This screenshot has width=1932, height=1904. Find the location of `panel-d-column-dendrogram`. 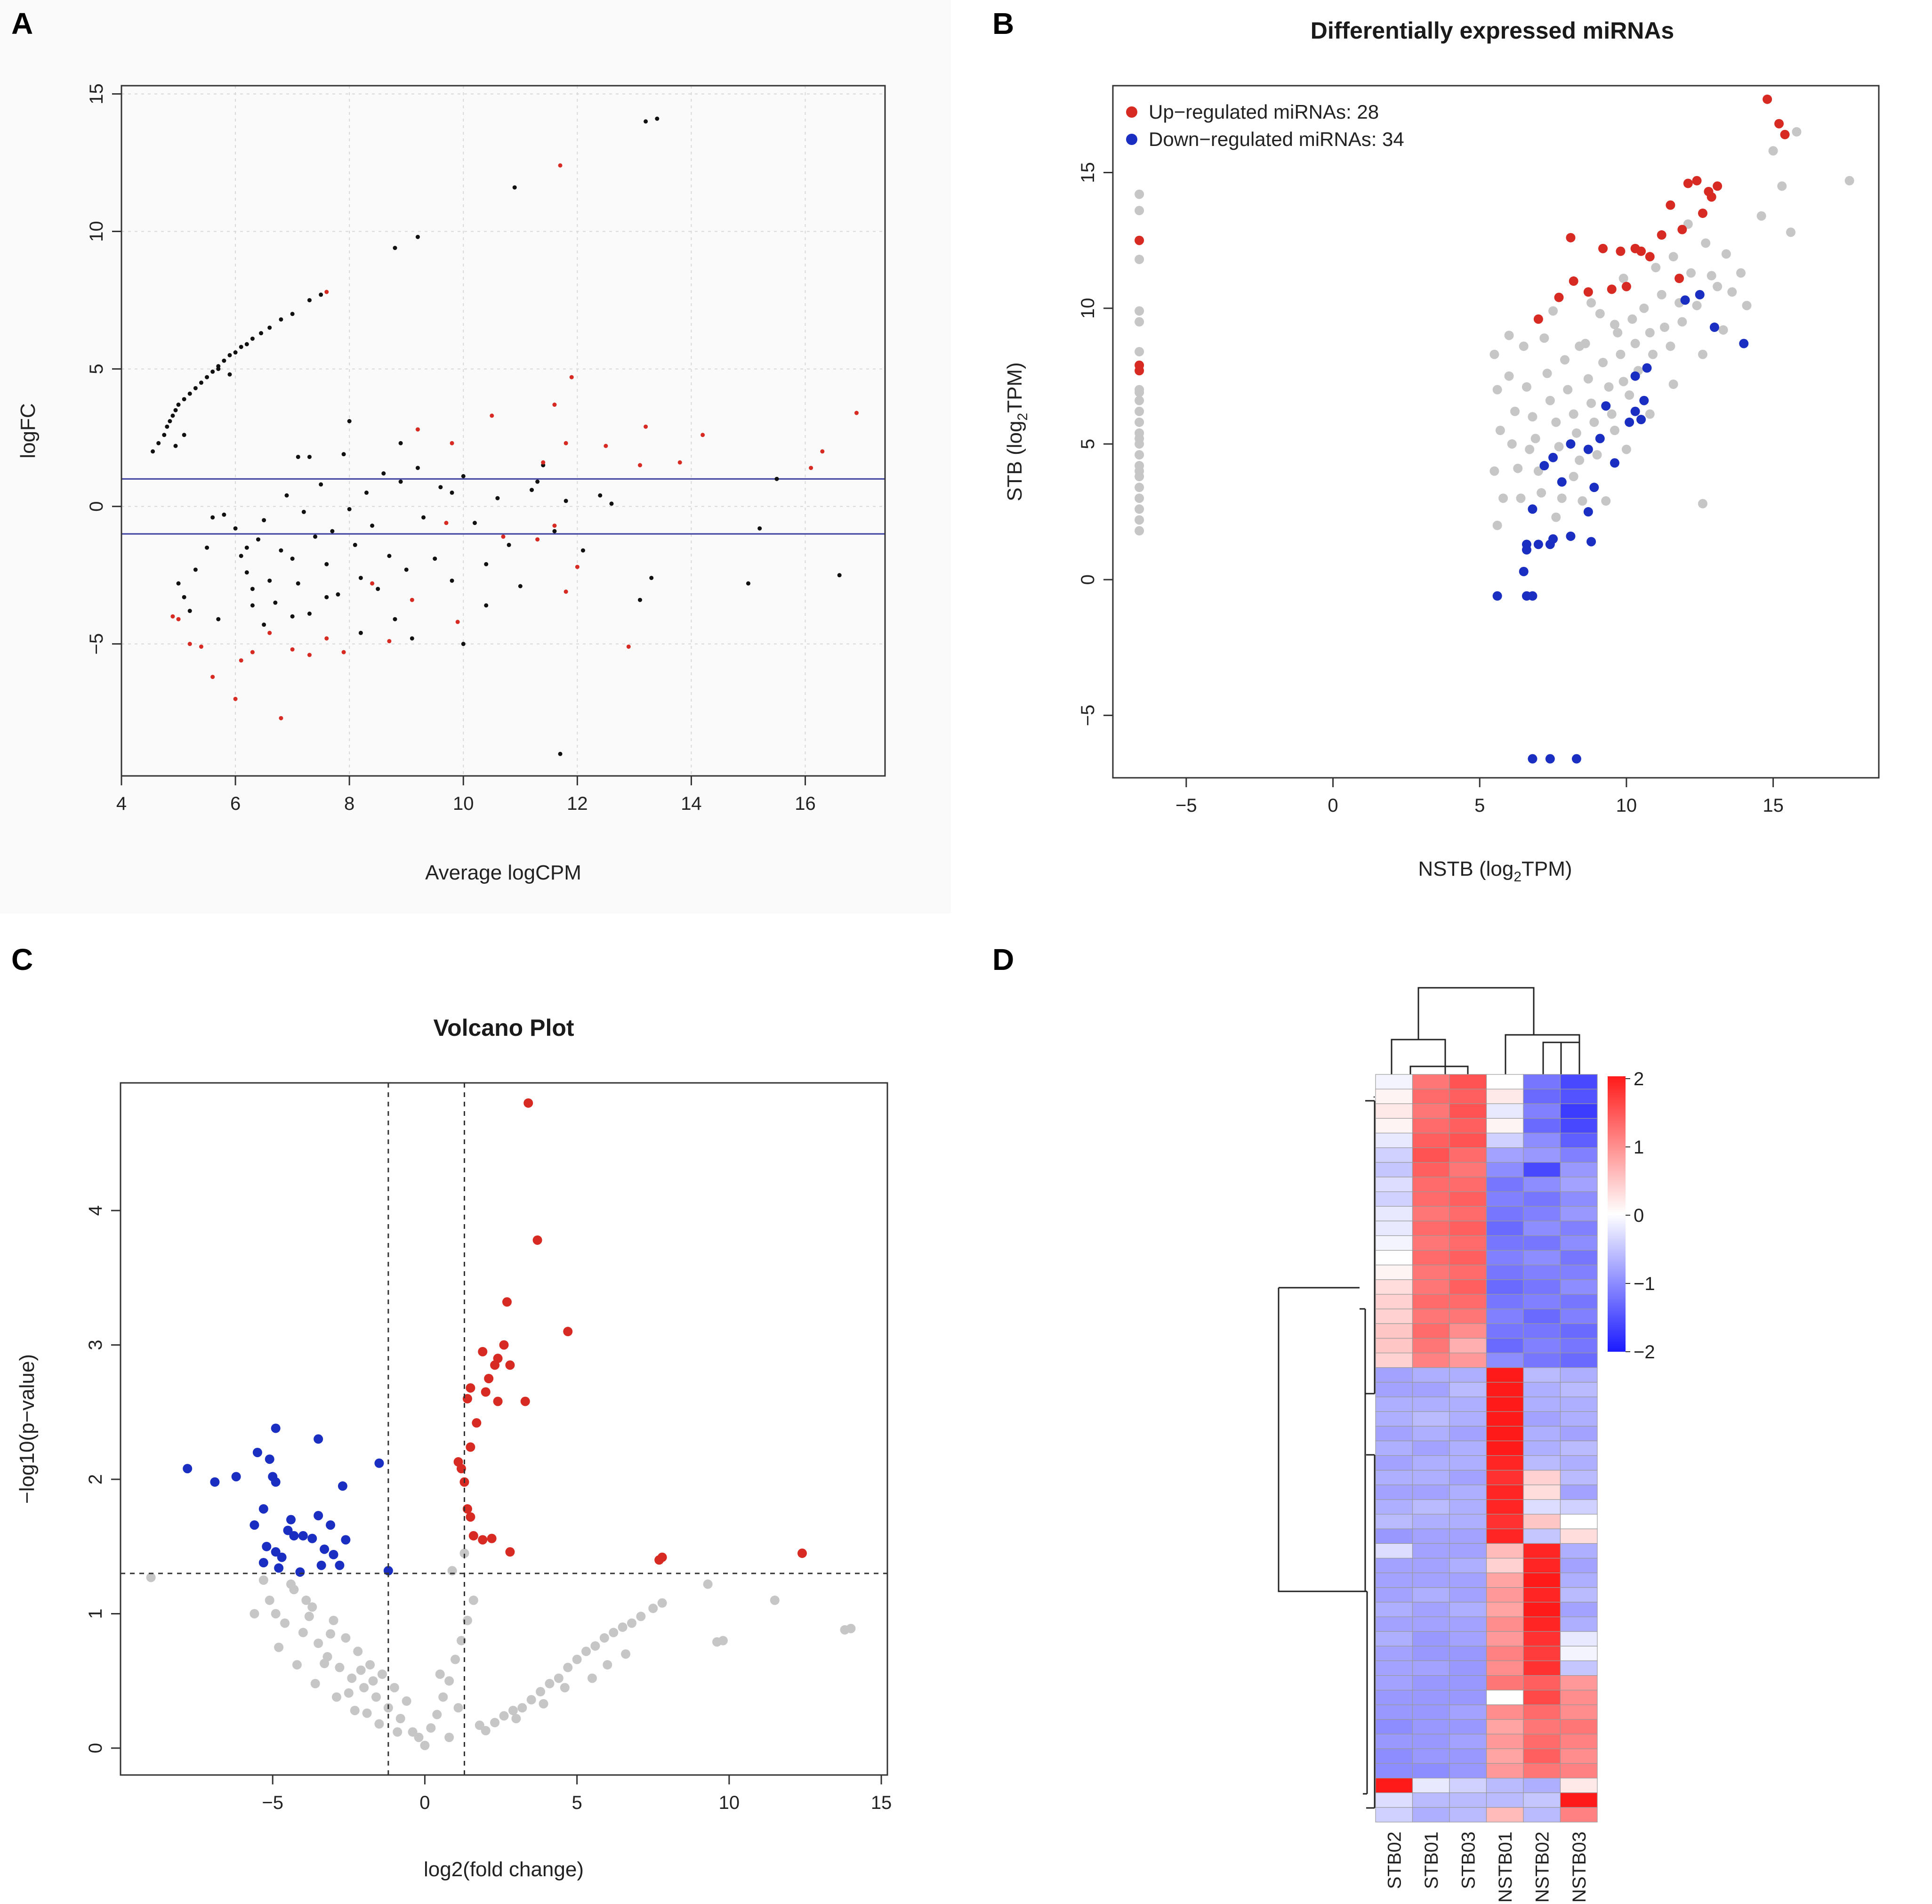

panel-d-column-dendrogram is located at coordinates (1485, 1030).